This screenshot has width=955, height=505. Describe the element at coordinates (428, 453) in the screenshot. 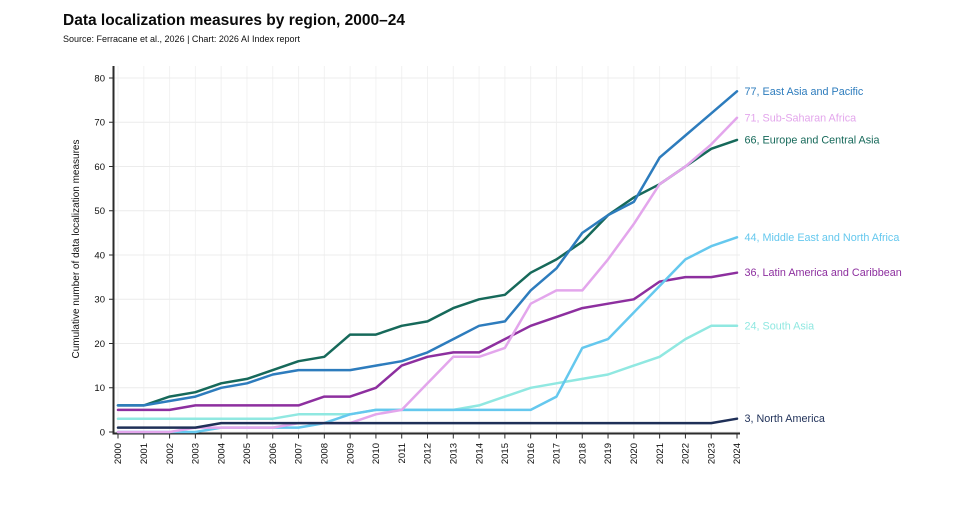

I see `x-tick-label-2012: 2012` at that location.